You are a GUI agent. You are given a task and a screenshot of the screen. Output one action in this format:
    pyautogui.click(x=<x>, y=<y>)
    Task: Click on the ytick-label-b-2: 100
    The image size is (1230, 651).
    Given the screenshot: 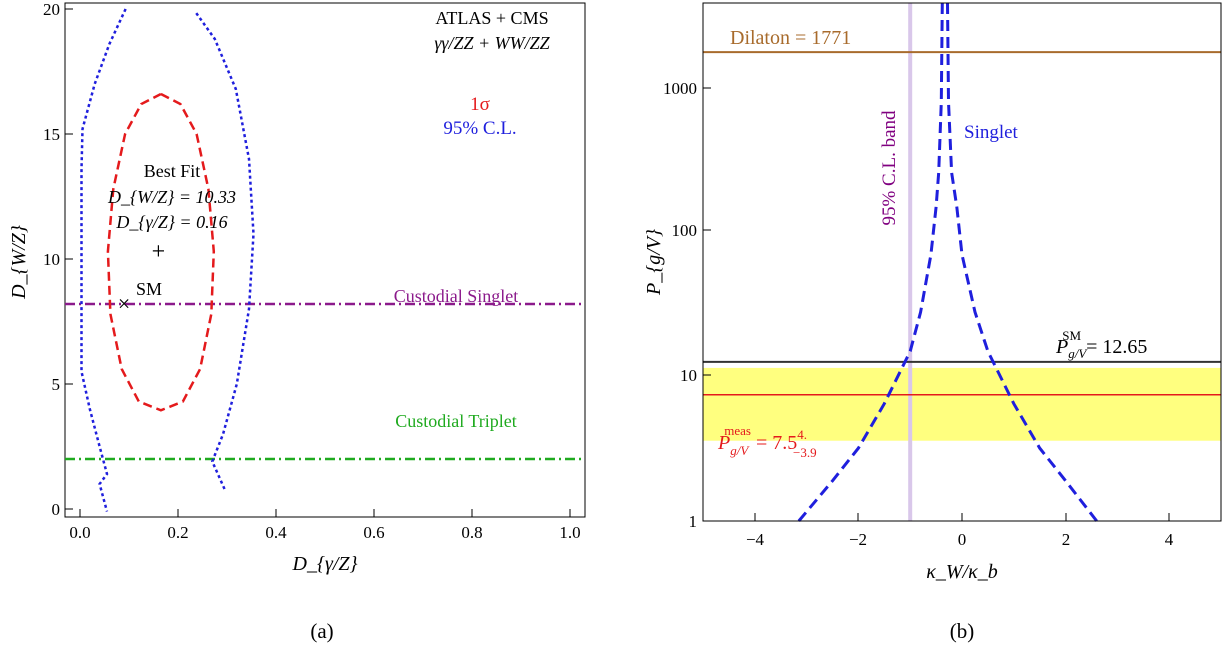 What is the action you would take?
    pyautogui.click(x=685, y=230)
    